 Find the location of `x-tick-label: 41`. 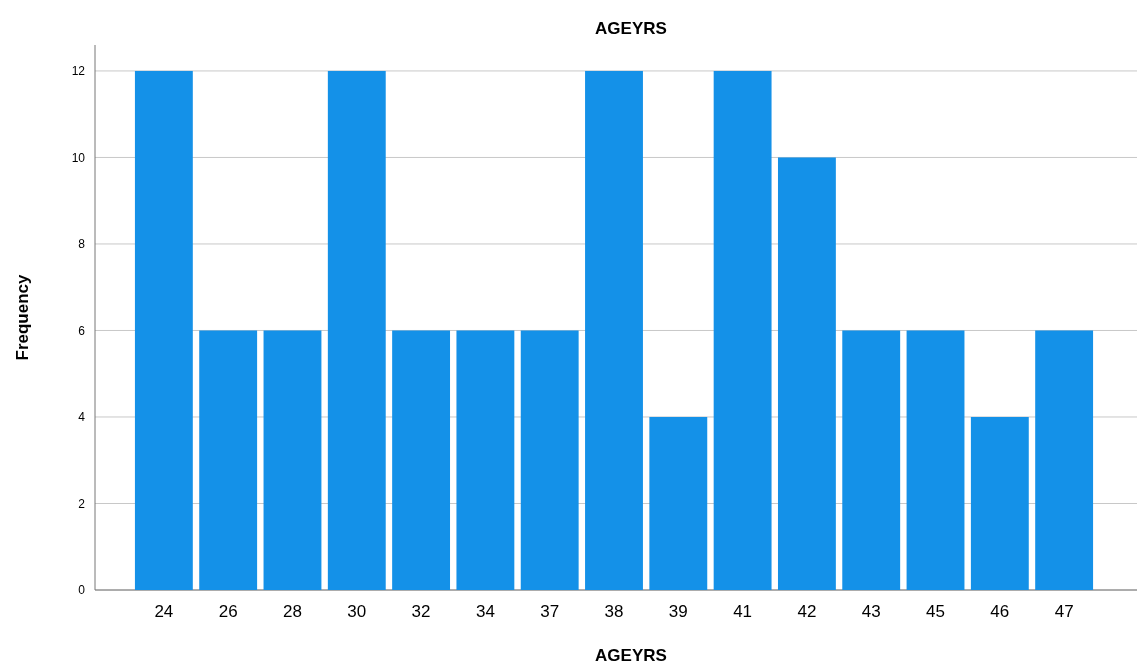

x-tick-label: 41 is located at coordinates (743, 611).